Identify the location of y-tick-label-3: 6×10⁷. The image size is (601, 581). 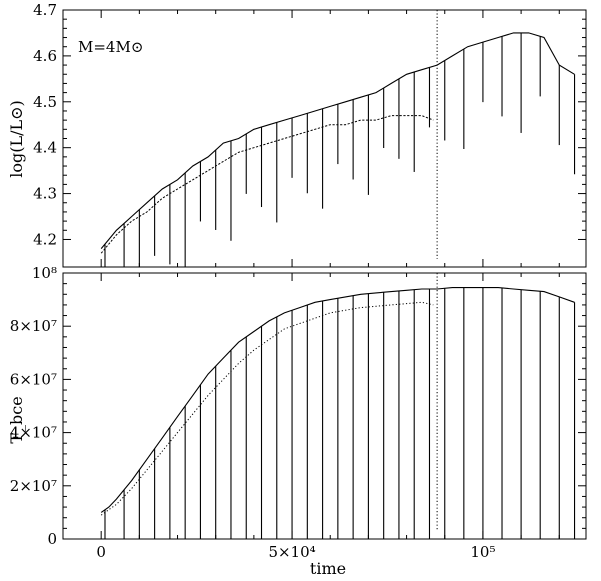
(33, 379).